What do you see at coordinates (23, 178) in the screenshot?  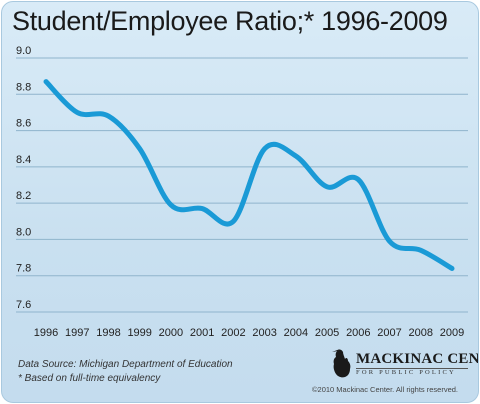 I see `y-tick-labels: 9.0 8.8 8.6 8.4 8.2 8.0 7.8 7.6` at bounding box center [23, 178].